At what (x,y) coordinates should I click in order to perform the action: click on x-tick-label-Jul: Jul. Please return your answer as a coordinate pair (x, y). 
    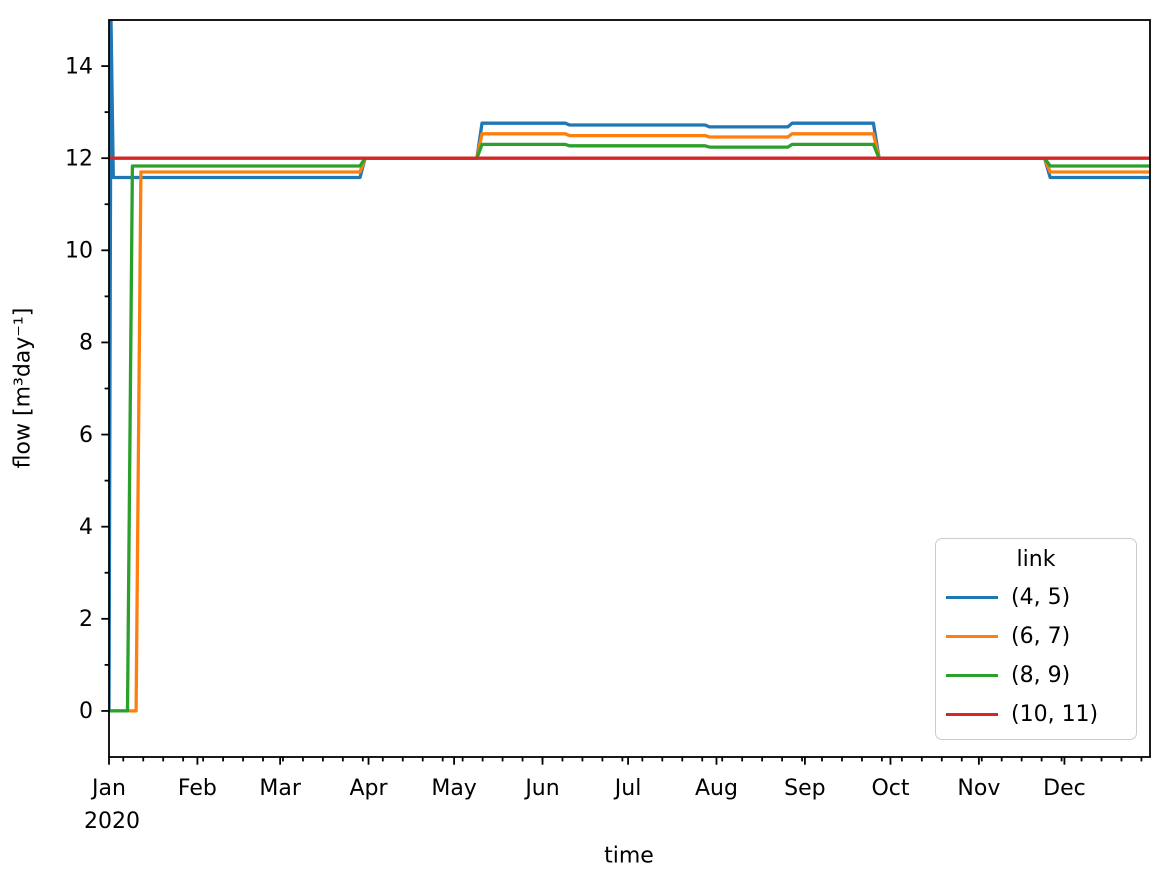
    Looking at the image, I should click on (627, 788).